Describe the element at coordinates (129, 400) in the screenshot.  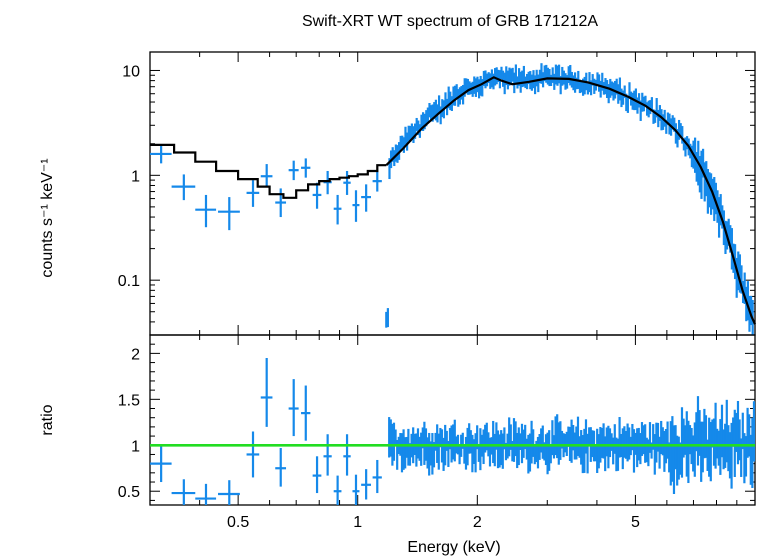
I see `y-tick-label: 1.5` at that location.